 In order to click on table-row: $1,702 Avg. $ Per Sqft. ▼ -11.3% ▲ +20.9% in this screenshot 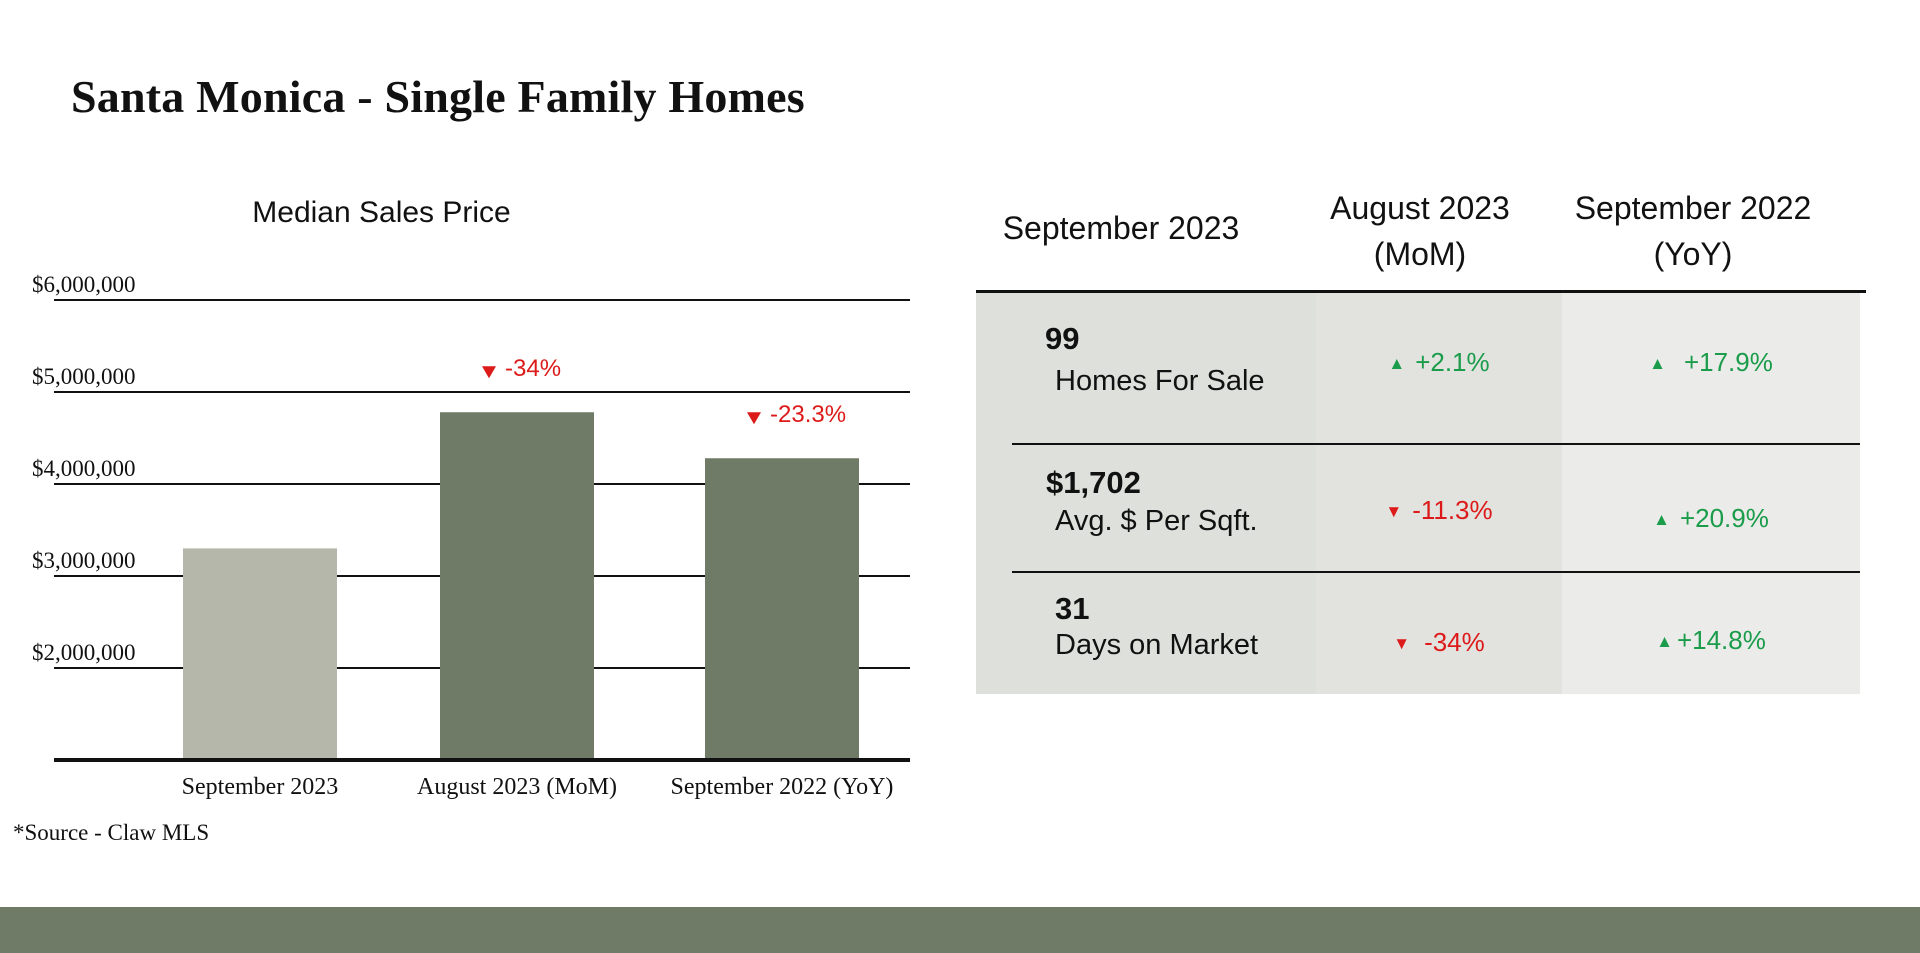, I will do `click(1418, 509)`.